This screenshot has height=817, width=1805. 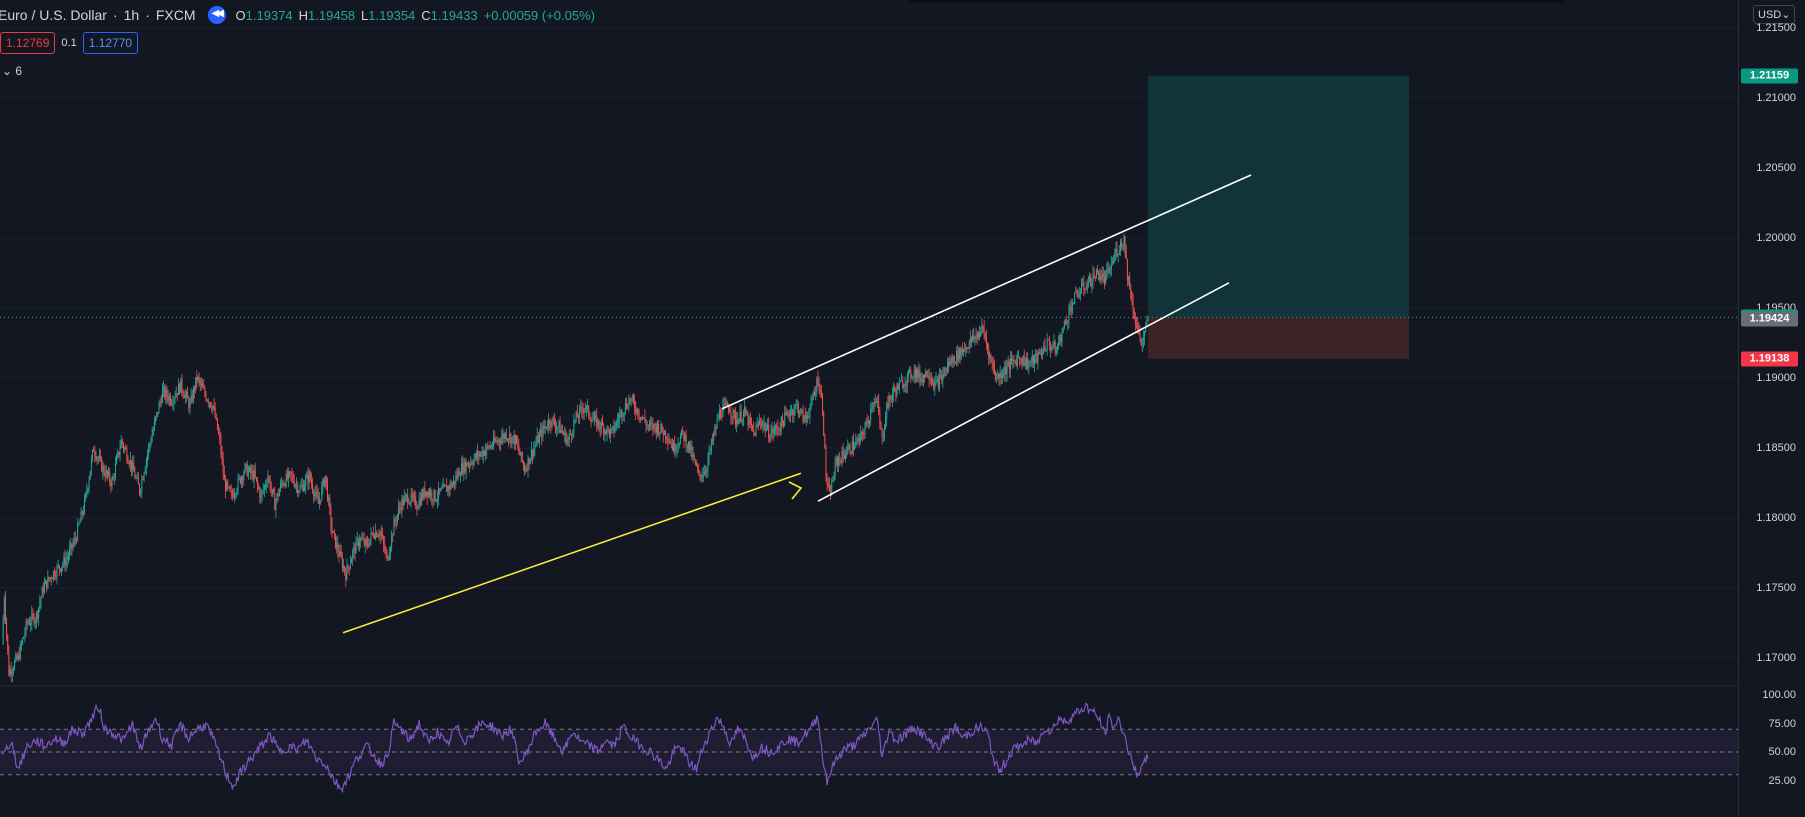 I want to click on target-zone, so click(x=1278, y=196).